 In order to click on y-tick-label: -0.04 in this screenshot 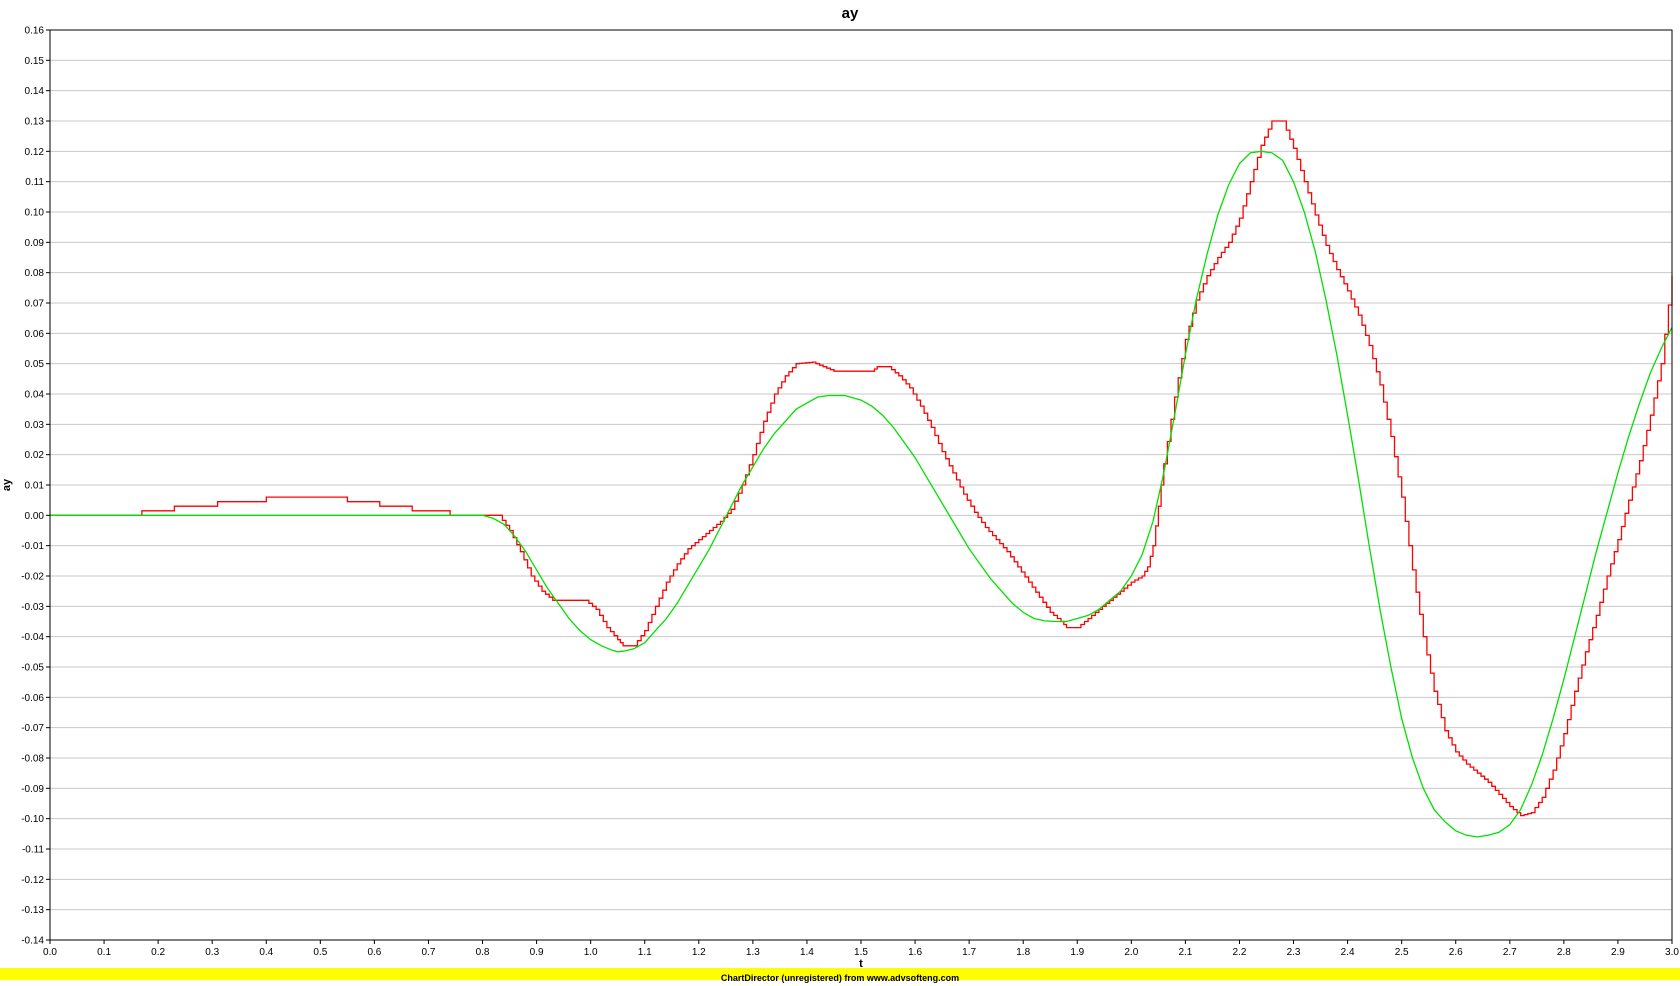, I will do `click(32, 637)`.